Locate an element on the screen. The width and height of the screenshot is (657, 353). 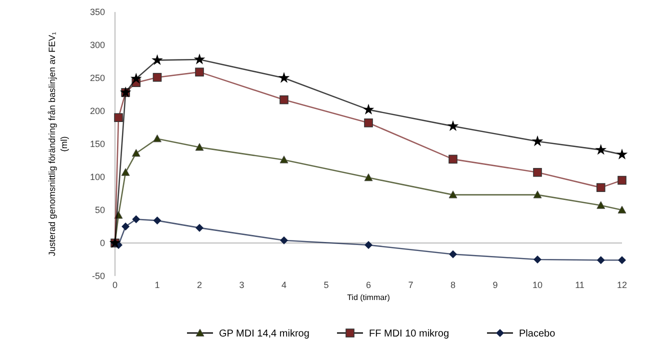
x-tick-label: 5 is located at coordinates (326, 285).